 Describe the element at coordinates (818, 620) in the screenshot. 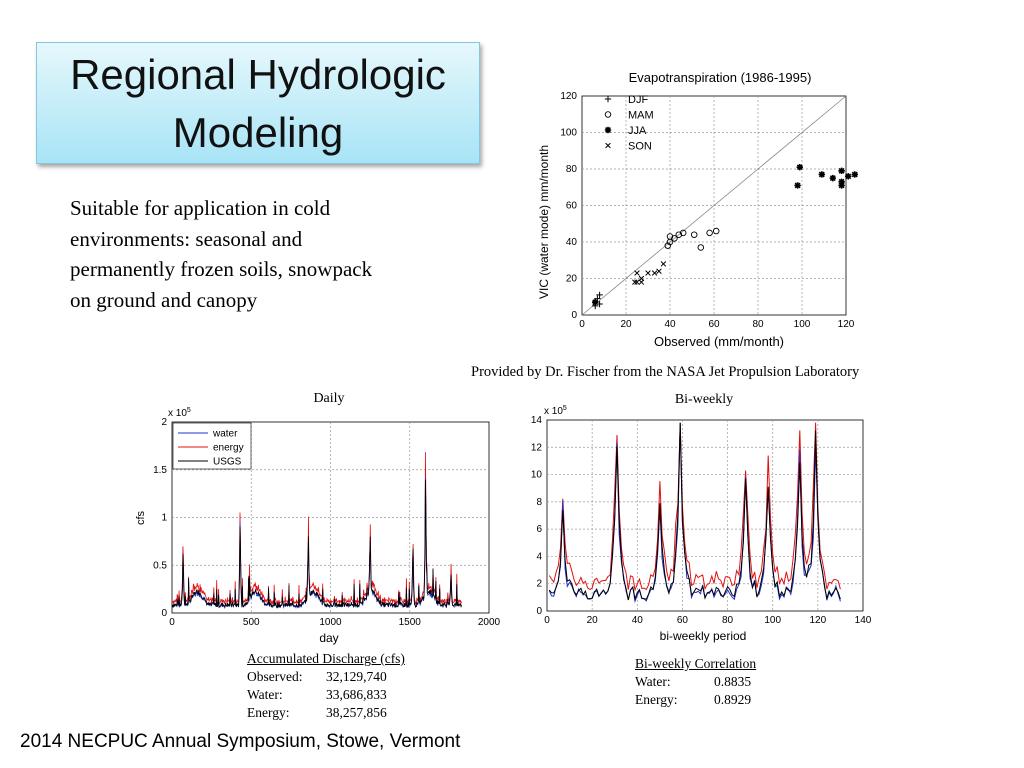

I see `biweekly-xtick-label: 120` at that location.